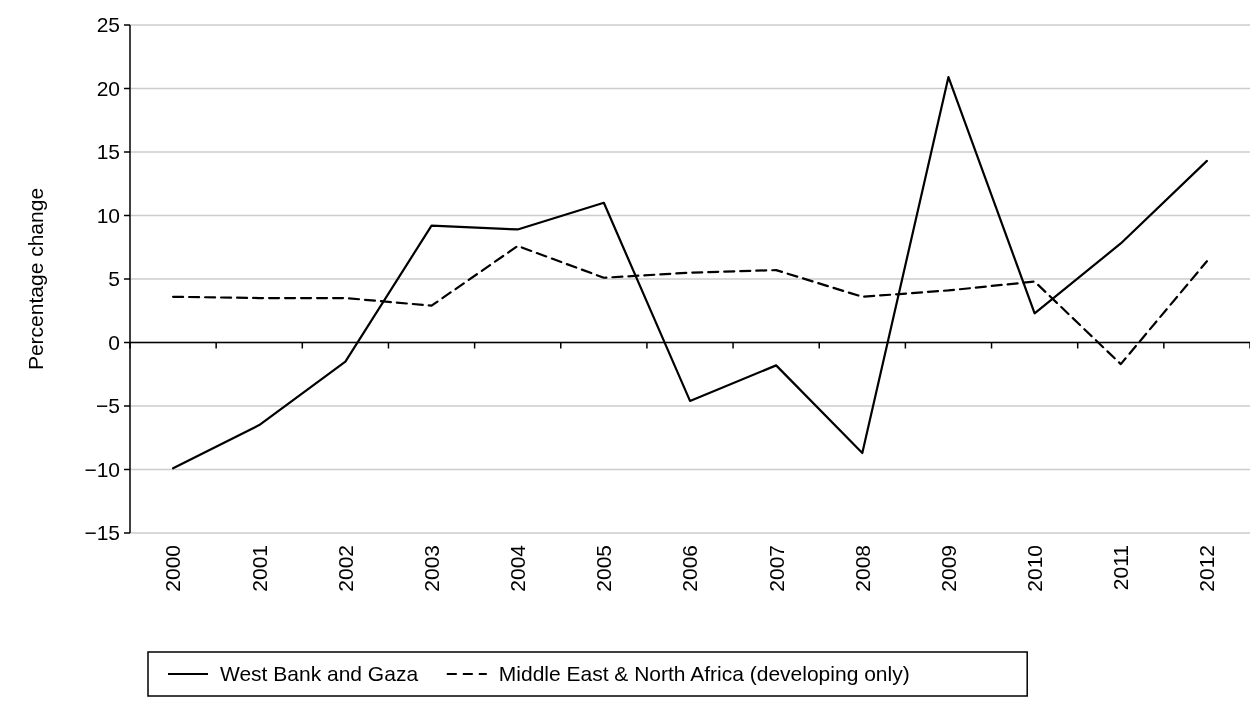  Describe the element at coordinates (102, 469) in the screenshot. I see `y-tick-label: −10` at that location.